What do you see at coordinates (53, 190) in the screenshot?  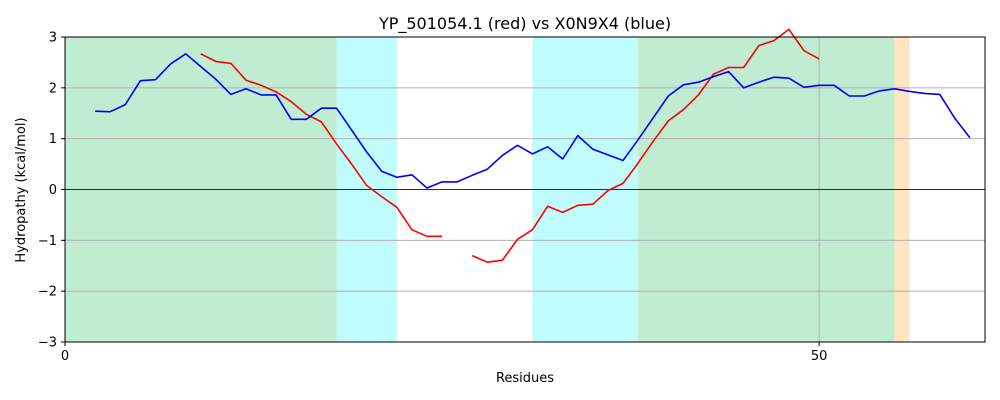 I see `y-tick-label: 0` at bounding box center [53, 190].